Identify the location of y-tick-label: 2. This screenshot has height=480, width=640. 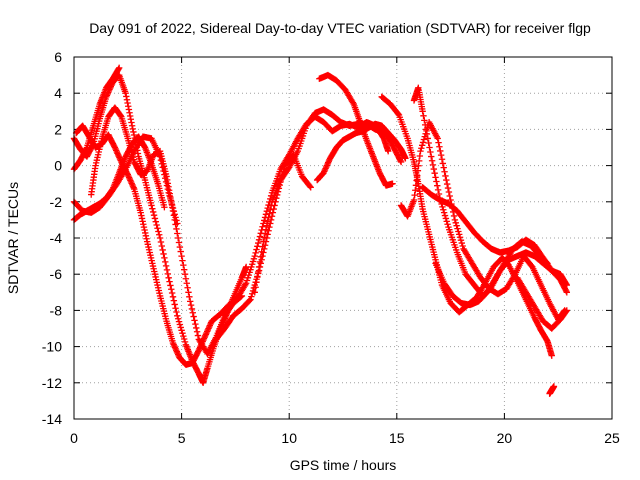
(58, 129).